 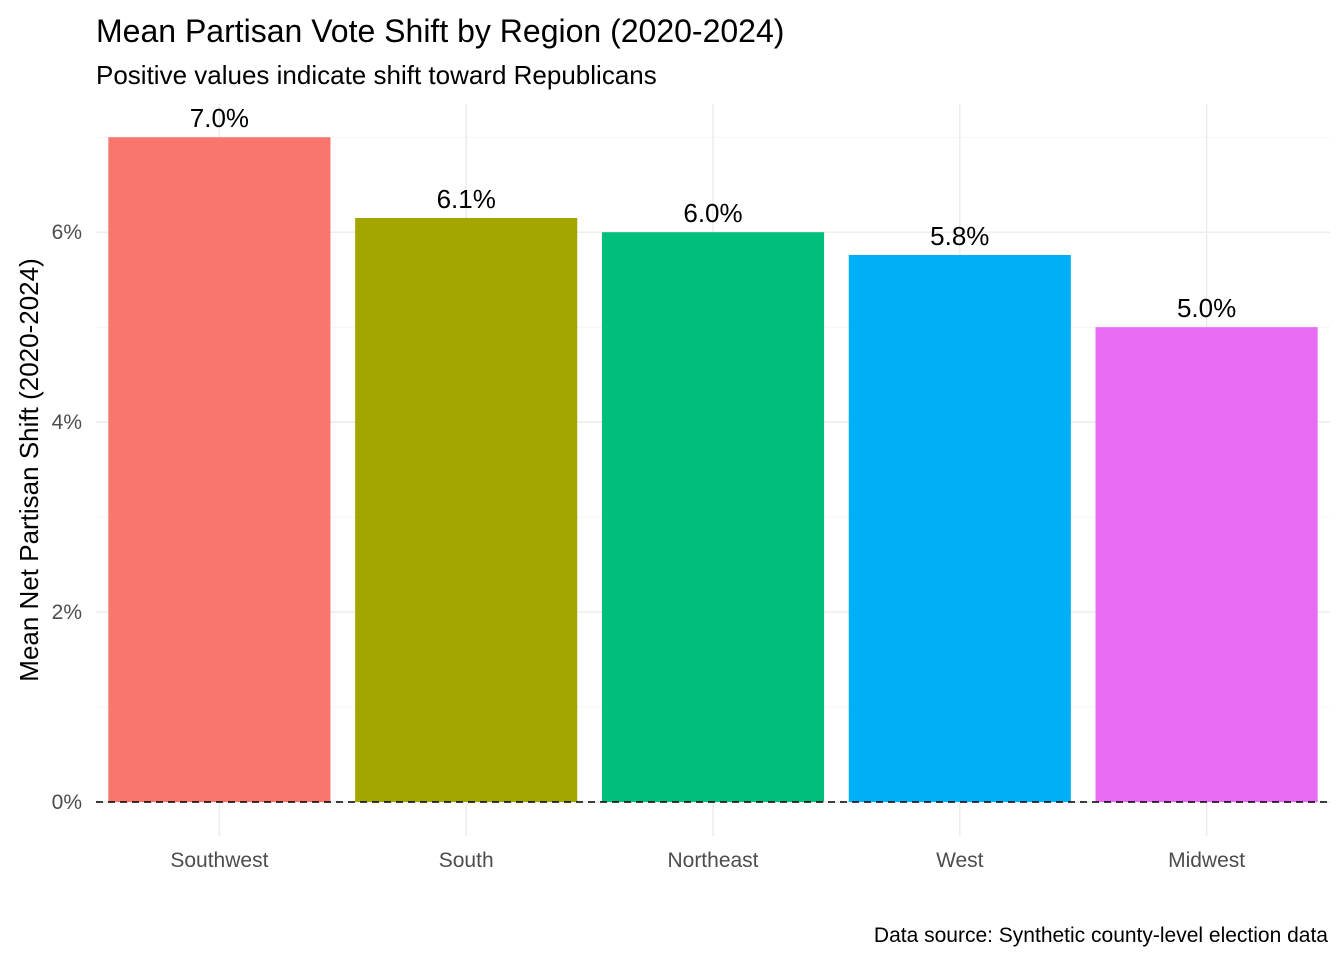 I want to click on bar-value-label: 6.0%, so click(x=712, y=213).